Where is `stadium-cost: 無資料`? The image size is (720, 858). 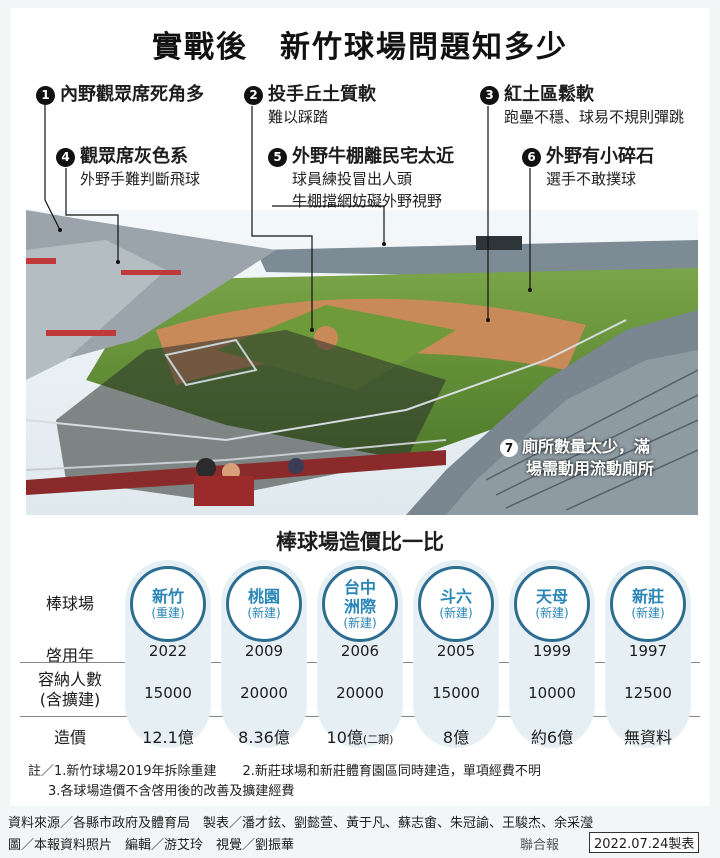
stadium-cost: 無資料 is located at coordinates (648, 736).